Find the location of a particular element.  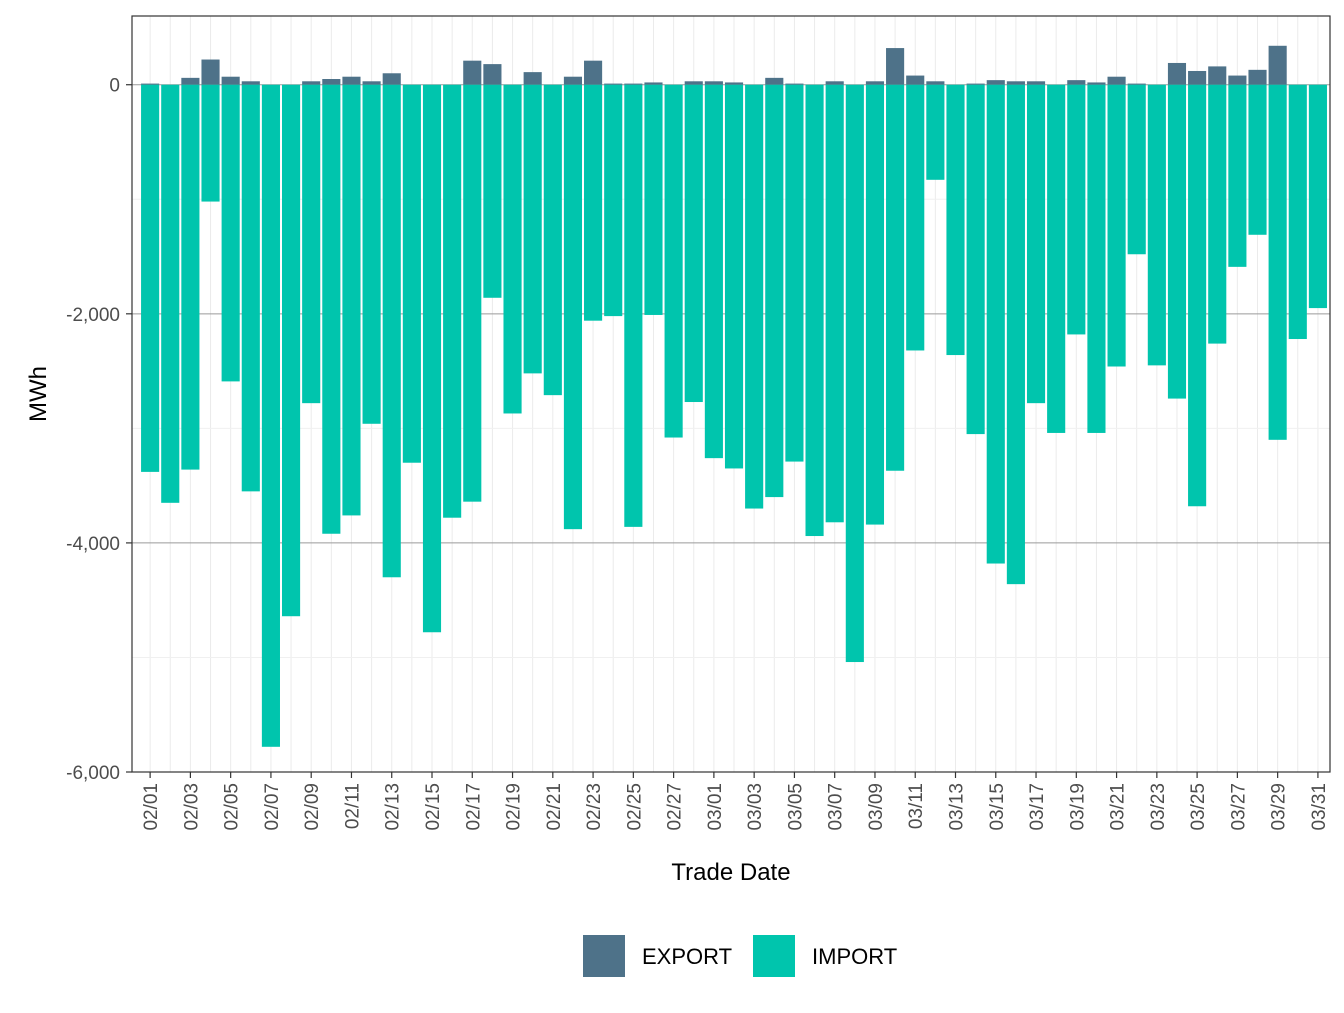

x-tick-label: 03/07 is located at coordinates (836, 807).